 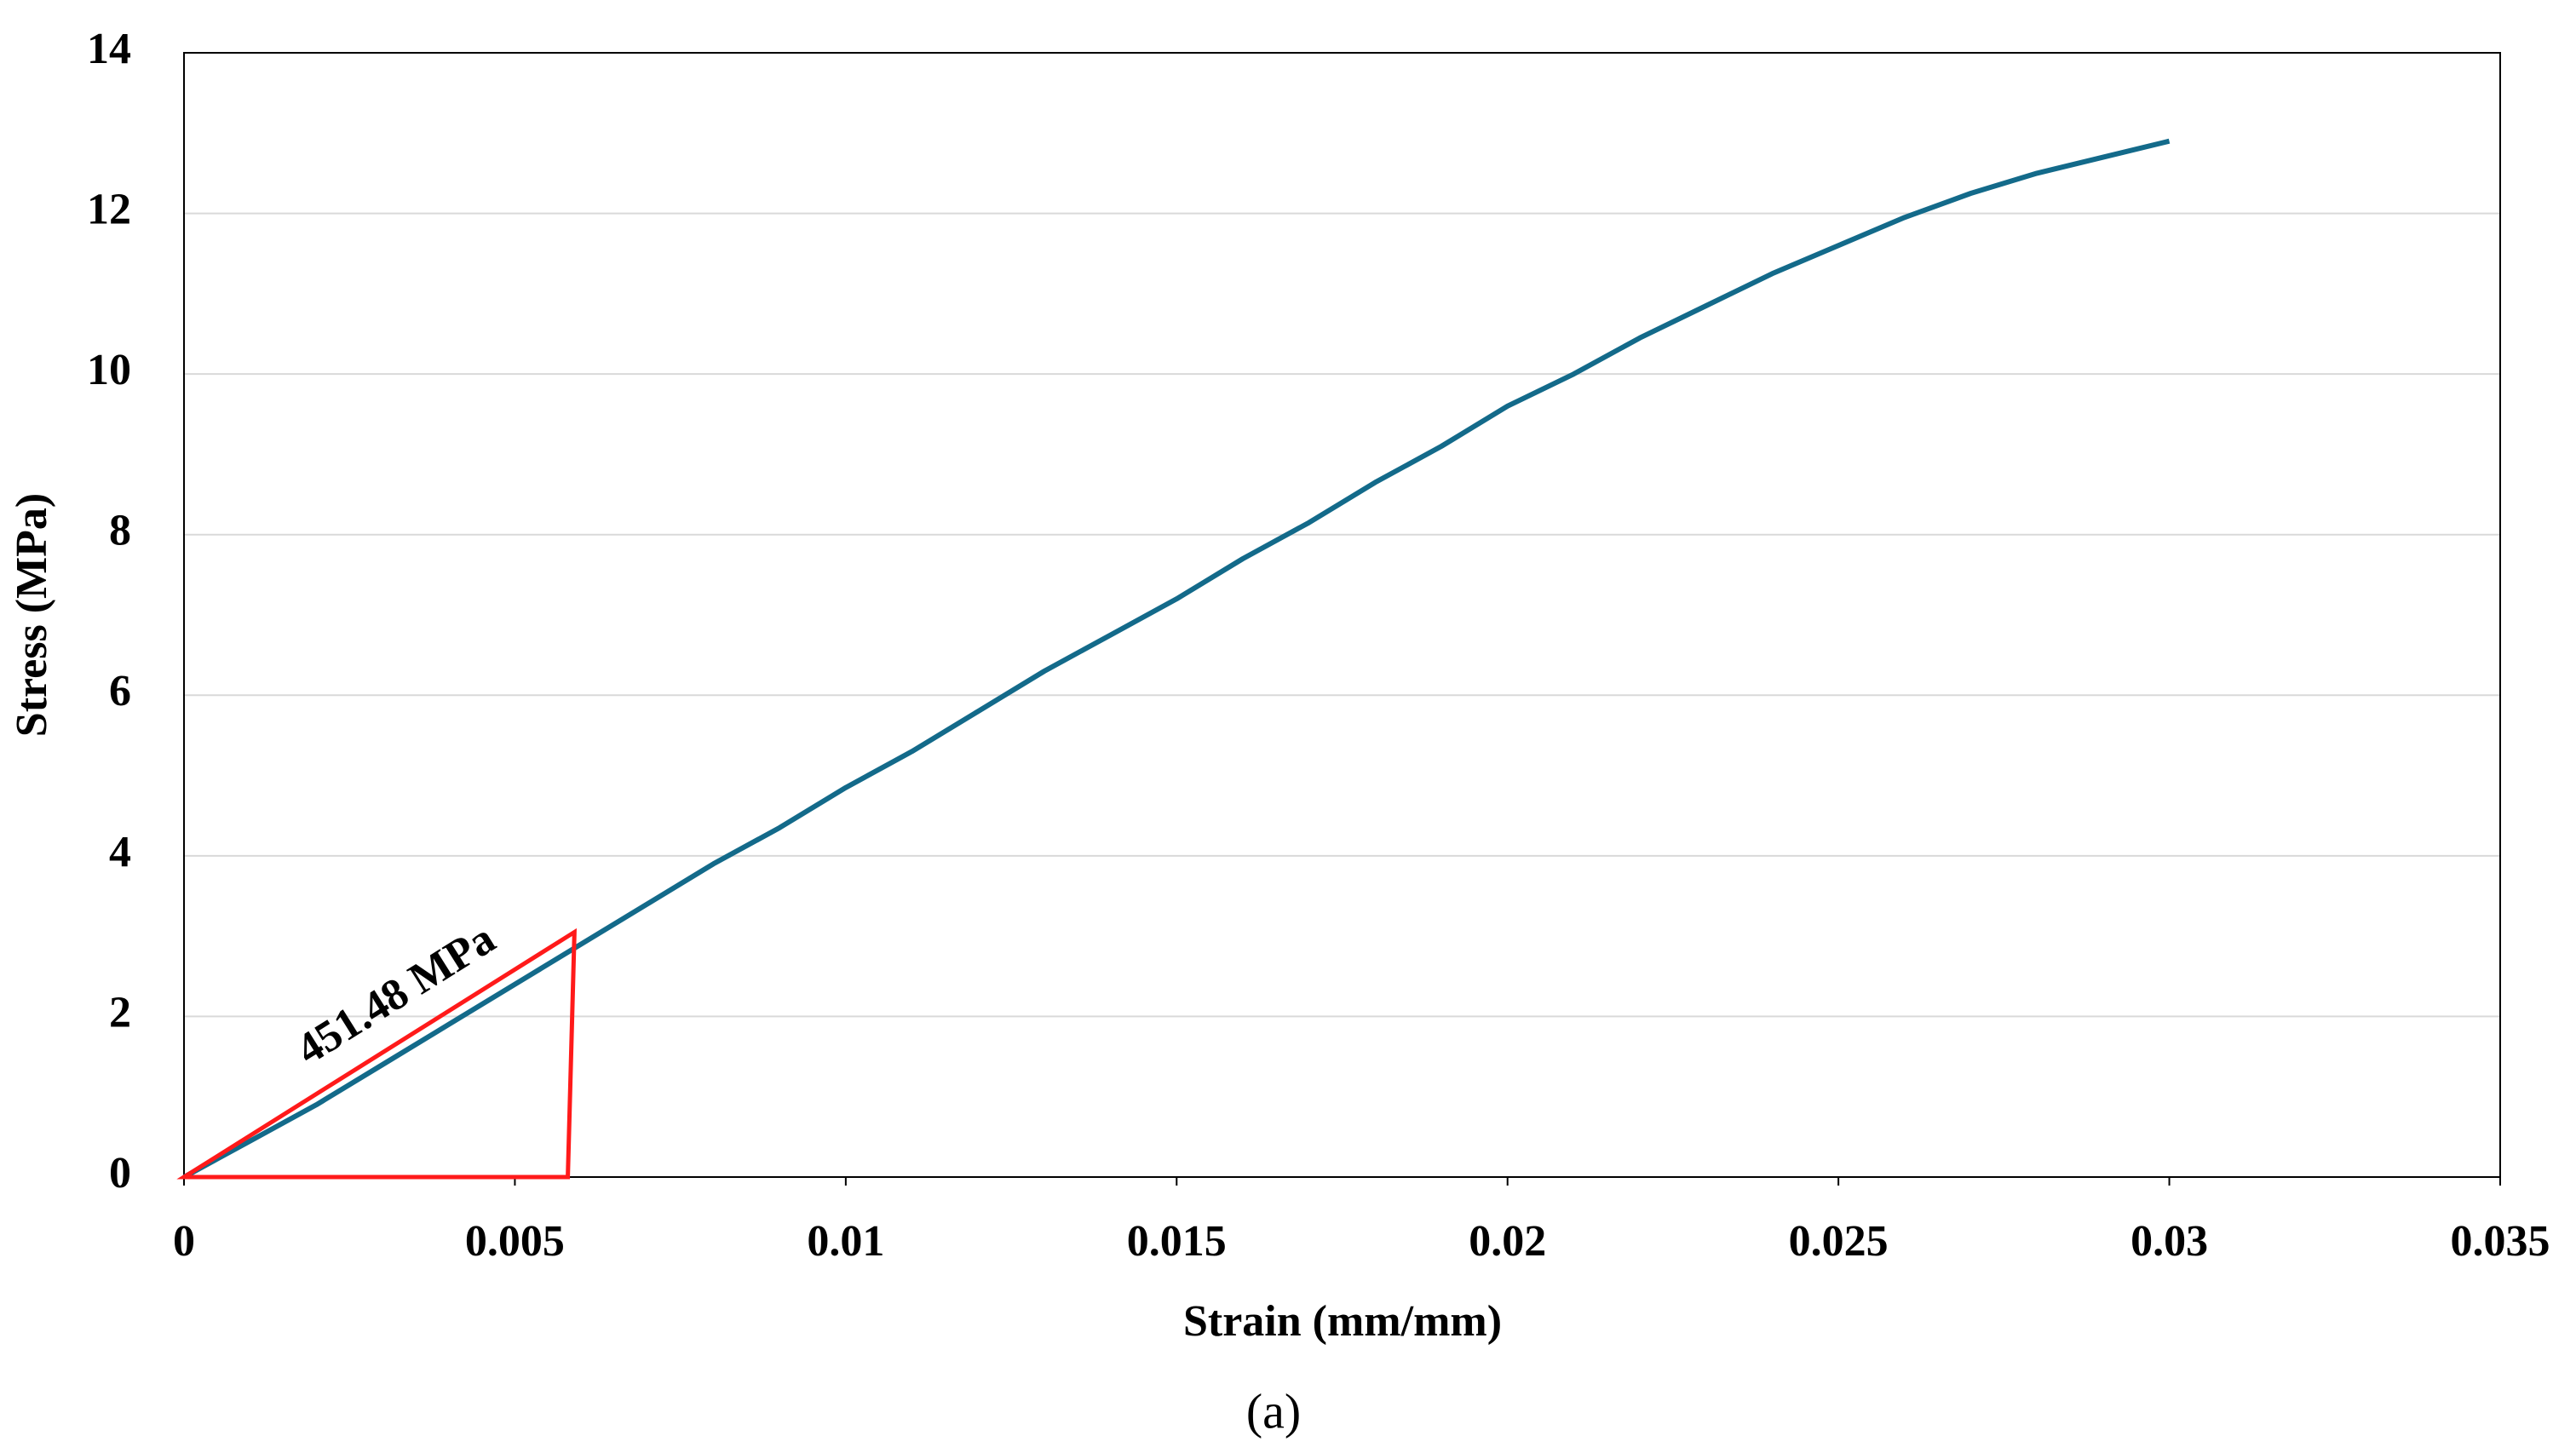 I want to click on y-tick-label: 0, so click(x=120, y=1173).